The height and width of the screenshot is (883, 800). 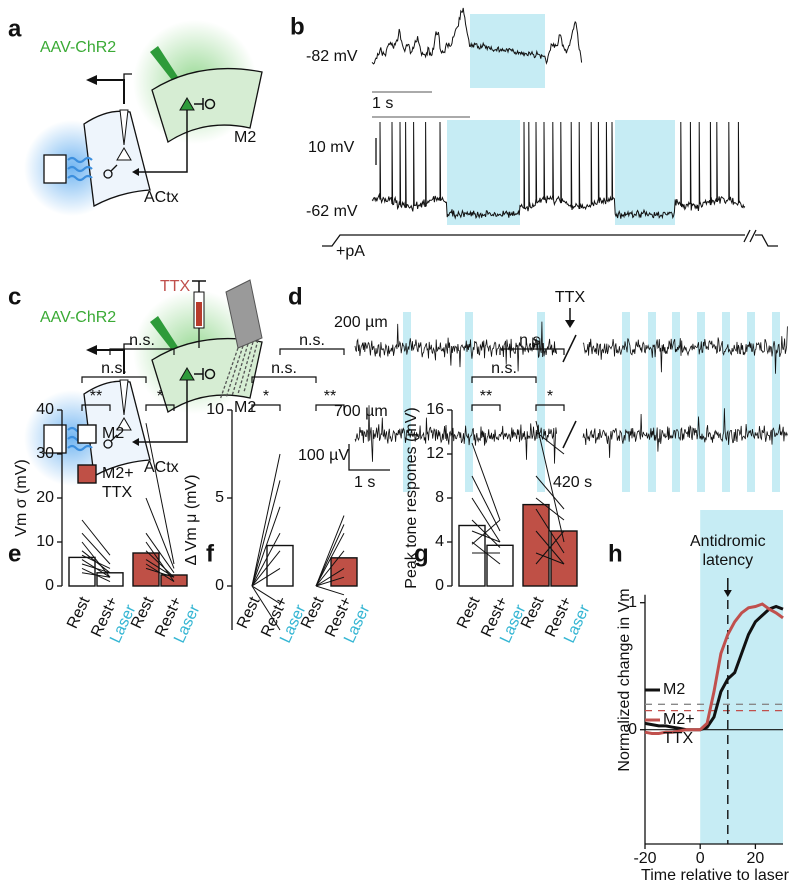 I want to click on y-tick-label: 8, so click(x=439, y=497).